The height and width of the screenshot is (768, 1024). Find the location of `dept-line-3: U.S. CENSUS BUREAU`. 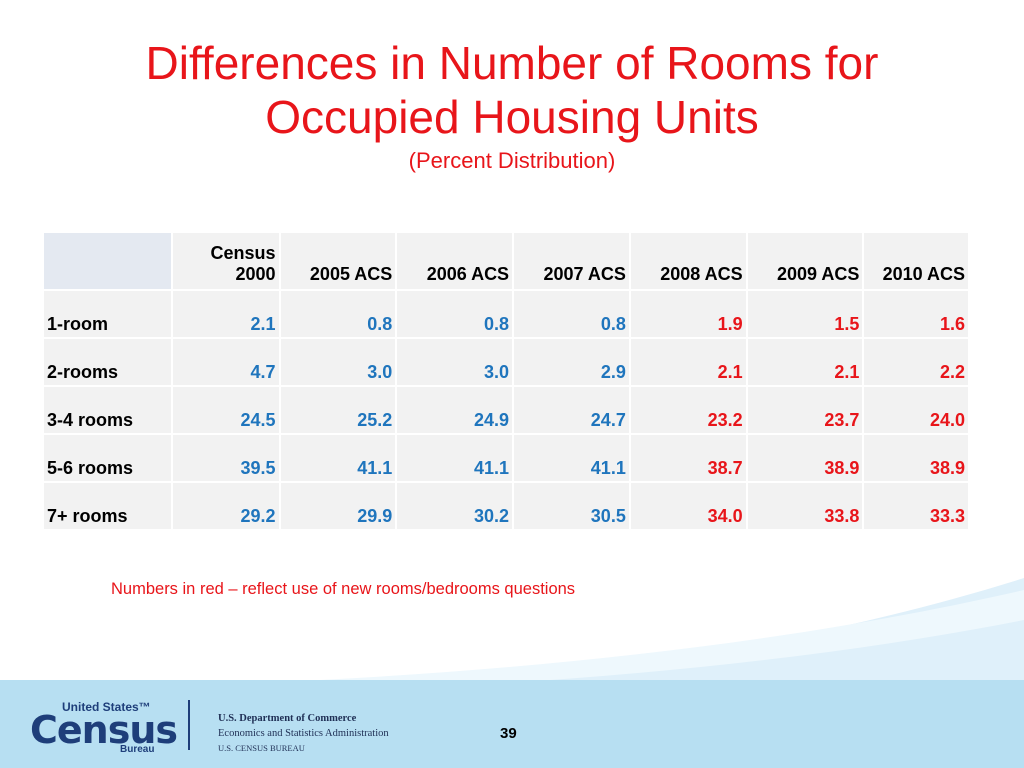

dept-line-3: U.S. CENSUS BUREAU is located at coordinates (261, 748).